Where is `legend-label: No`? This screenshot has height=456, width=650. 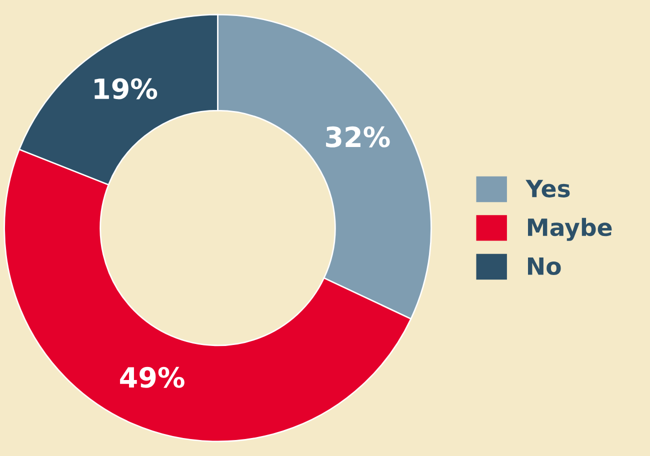 legend-label: No is located at coordinates (544, 266).